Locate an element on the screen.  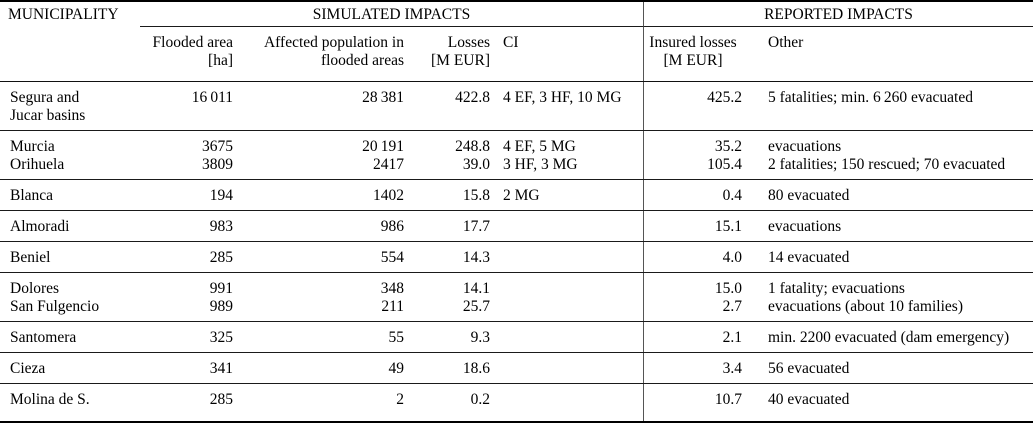
municipality-cell: Blanca is located at coordinates (32, 195).